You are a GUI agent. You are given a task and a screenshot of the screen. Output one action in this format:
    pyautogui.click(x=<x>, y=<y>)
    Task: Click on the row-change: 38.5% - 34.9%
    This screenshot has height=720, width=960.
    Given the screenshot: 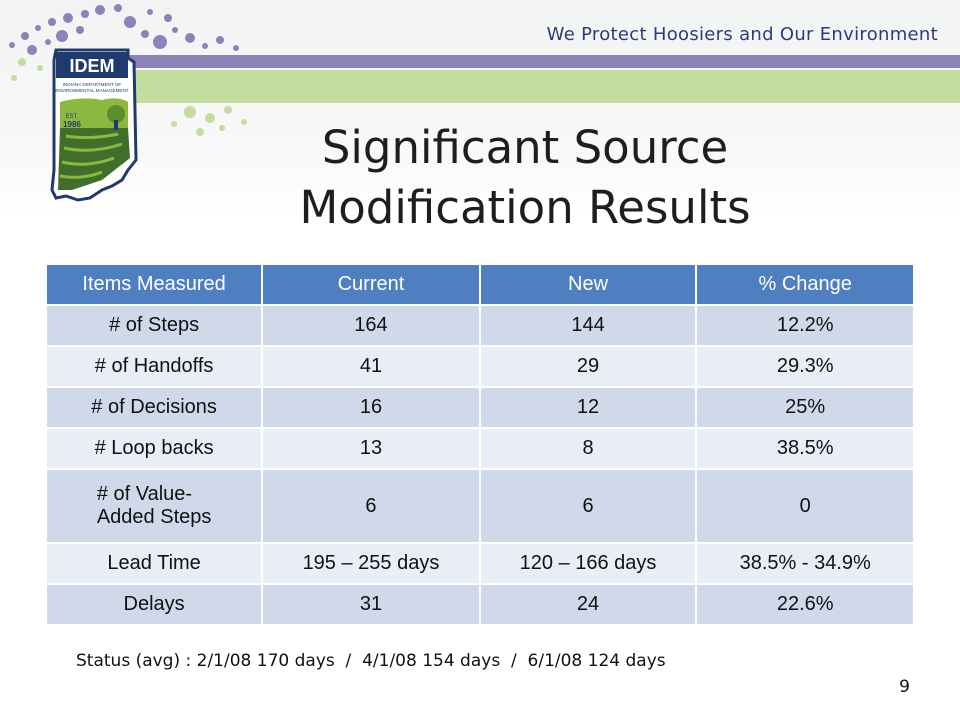 What is the action you would take?
    pyautogui.click(x=804, y=564)
    